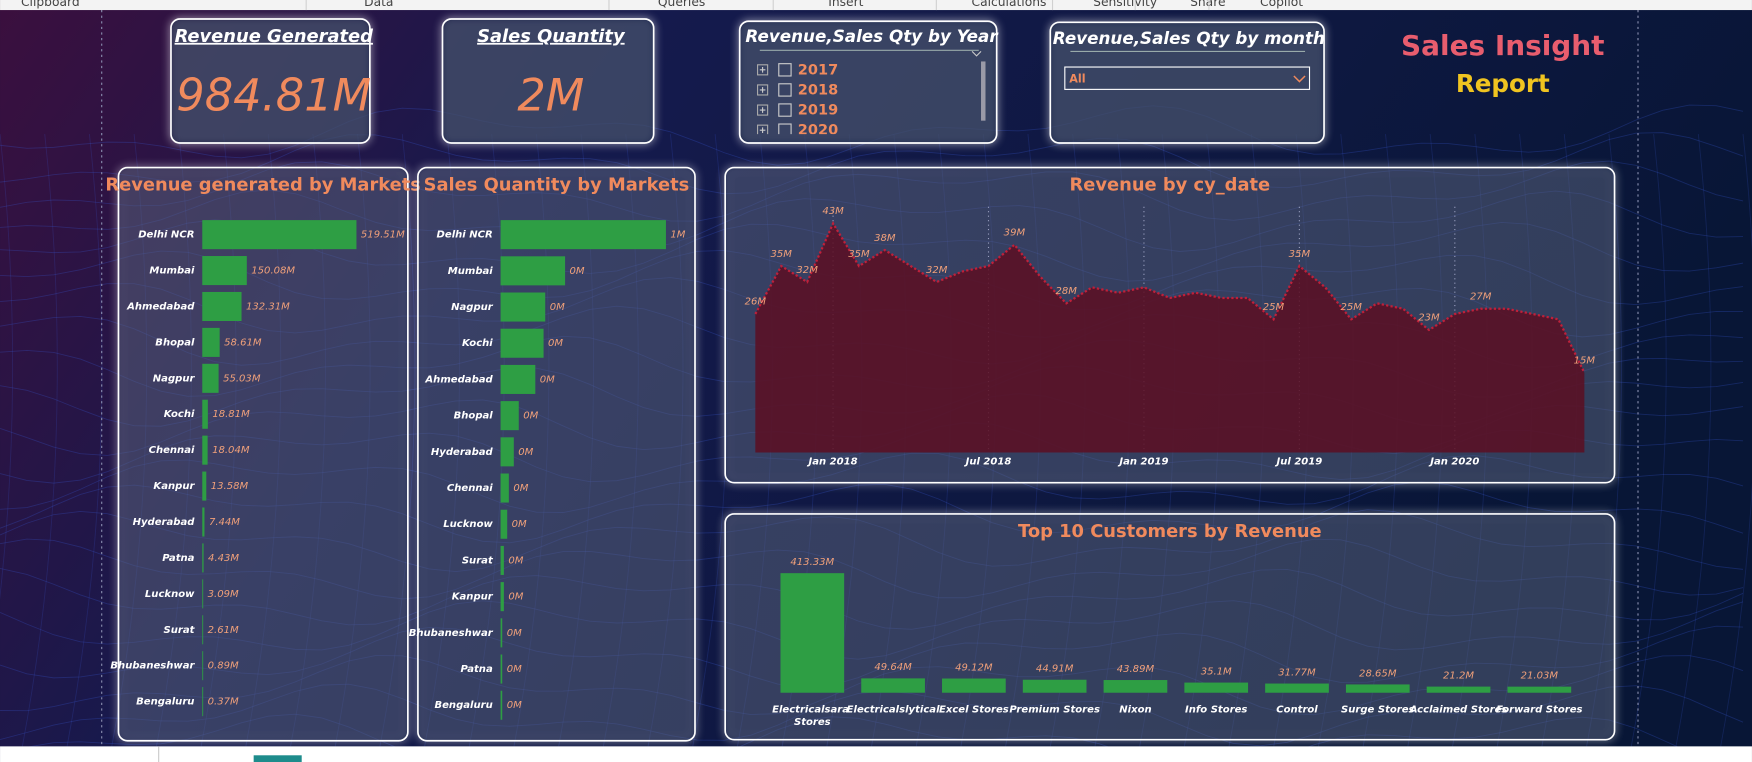  I want to click on category-label: Premium Stores, so click(1054, 709).